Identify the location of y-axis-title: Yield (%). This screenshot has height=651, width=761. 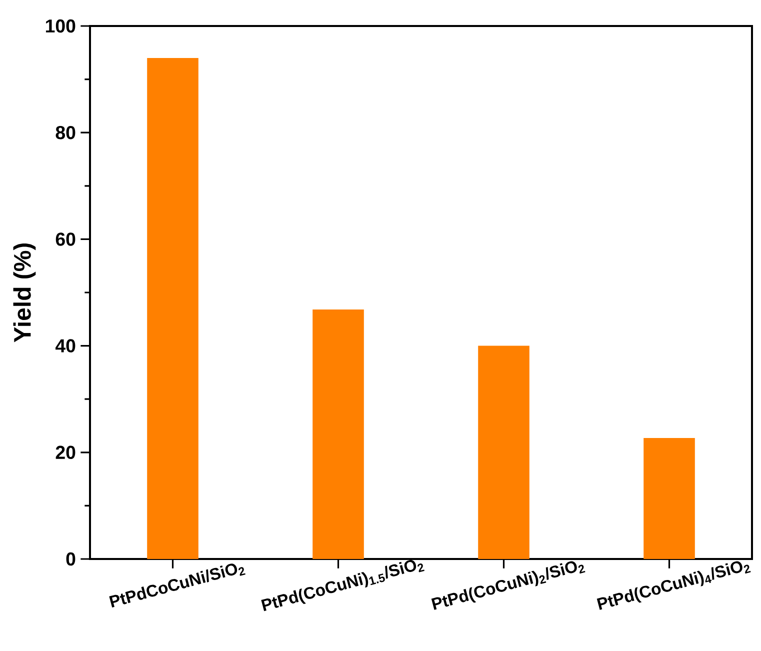
(24, 292).